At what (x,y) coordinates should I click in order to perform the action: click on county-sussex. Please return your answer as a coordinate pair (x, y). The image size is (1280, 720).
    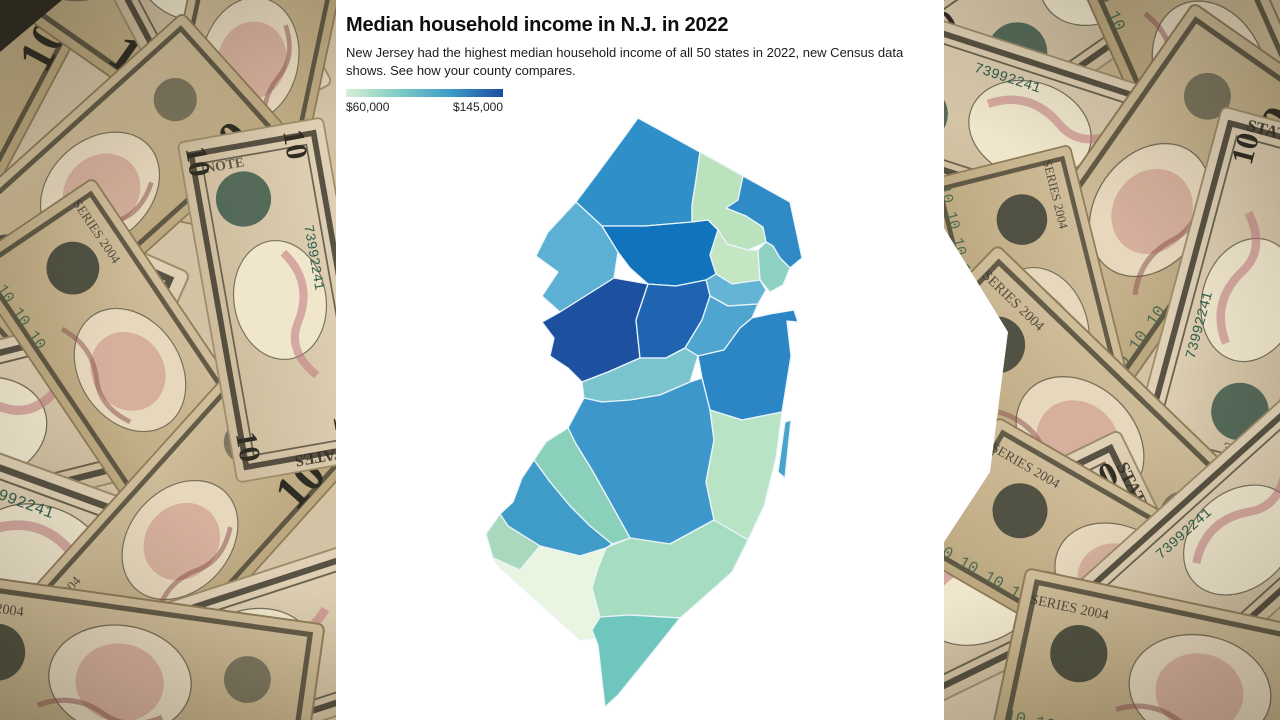
    Looking at the image, I should click on (638, 172).